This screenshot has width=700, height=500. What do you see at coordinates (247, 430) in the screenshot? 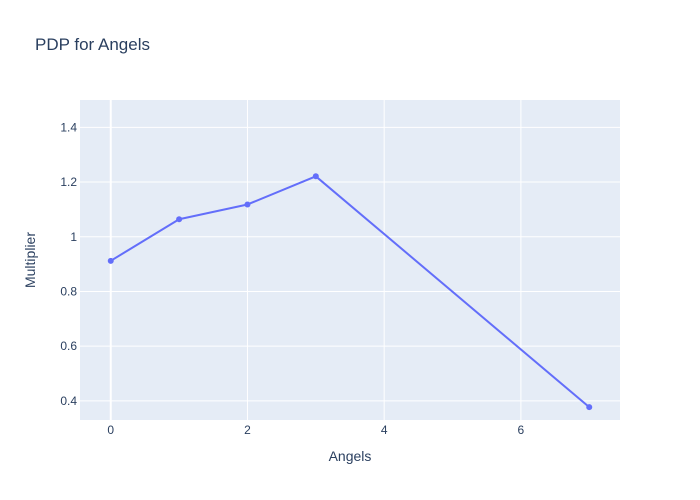
I see `x-tick-label: 2` at bounding box center [247, 430].